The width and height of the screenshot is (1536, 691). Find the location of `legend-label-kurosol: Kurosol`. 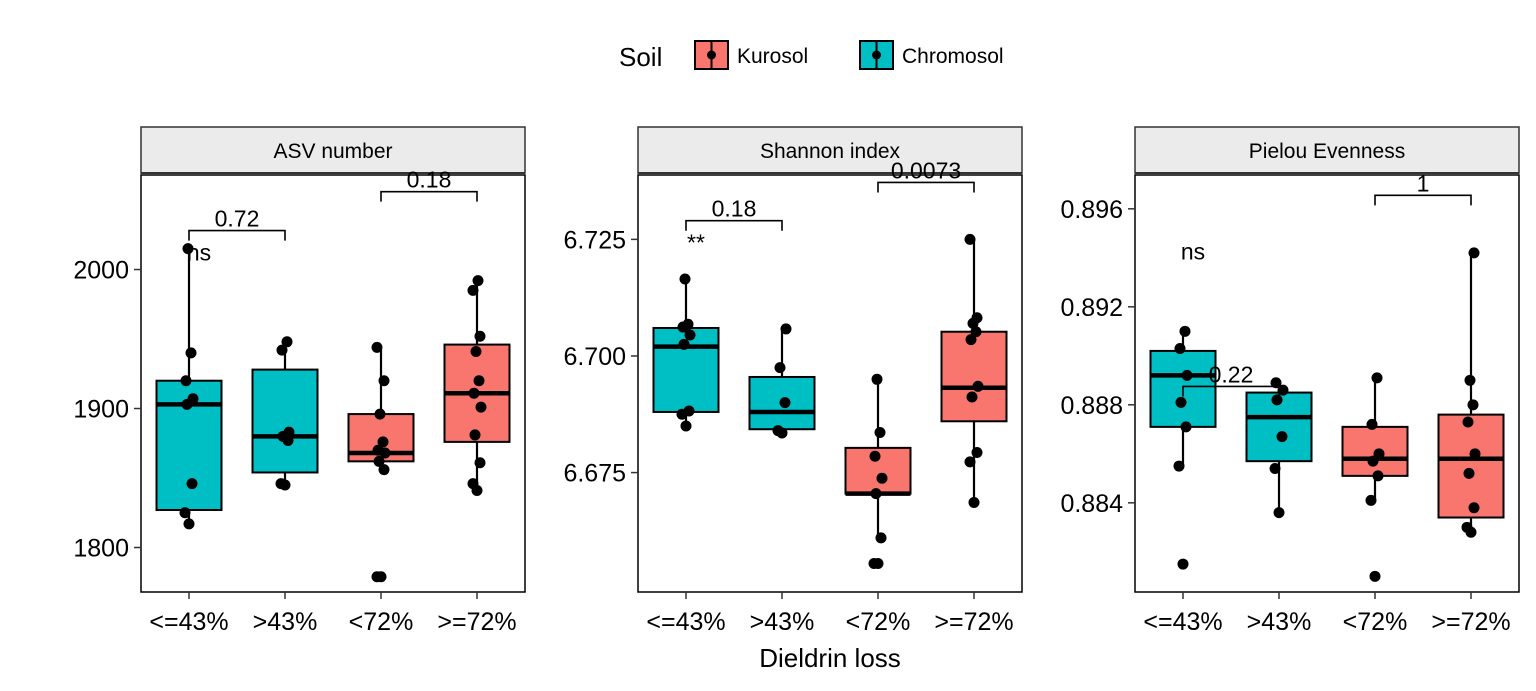

legend-label-kurosol: Kurosol is located at coordinates (772, 56).